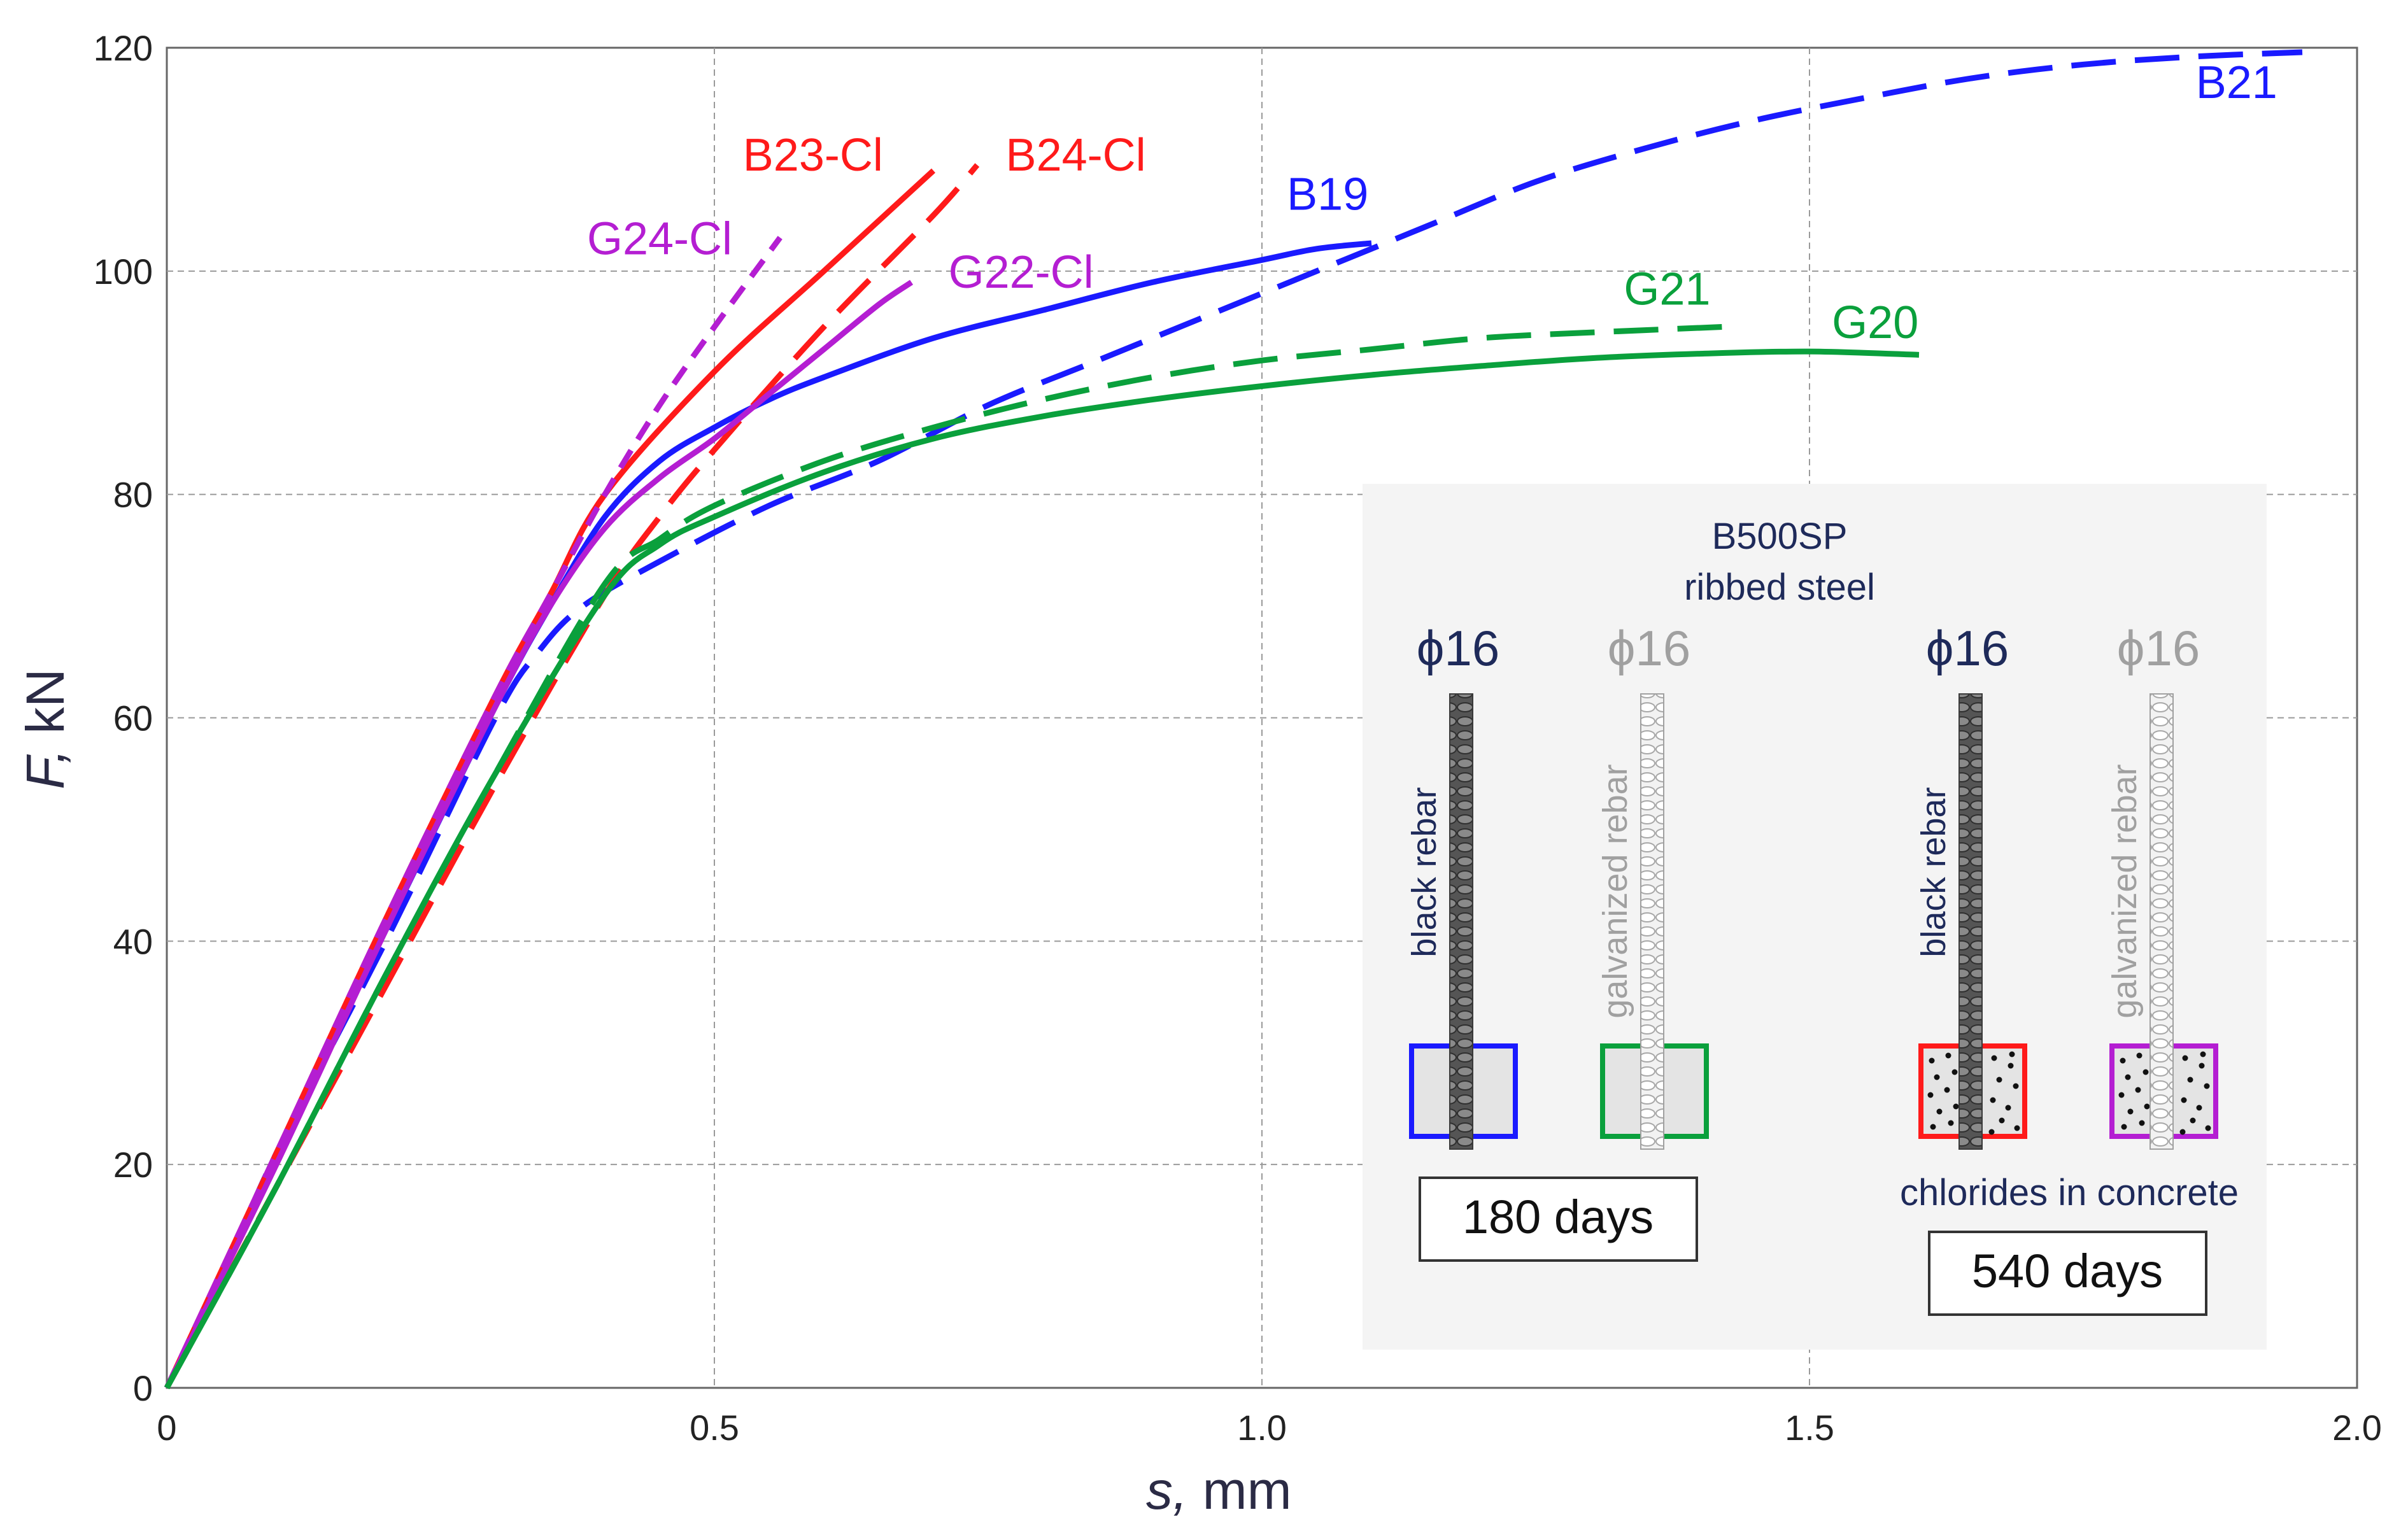 This screenshot has width=2408, height=1526. What do you see at coordinates (2357, 1428) in the screenshot?
I see `x-tick-label: 2.0` at bounding box center [2357, 1428].